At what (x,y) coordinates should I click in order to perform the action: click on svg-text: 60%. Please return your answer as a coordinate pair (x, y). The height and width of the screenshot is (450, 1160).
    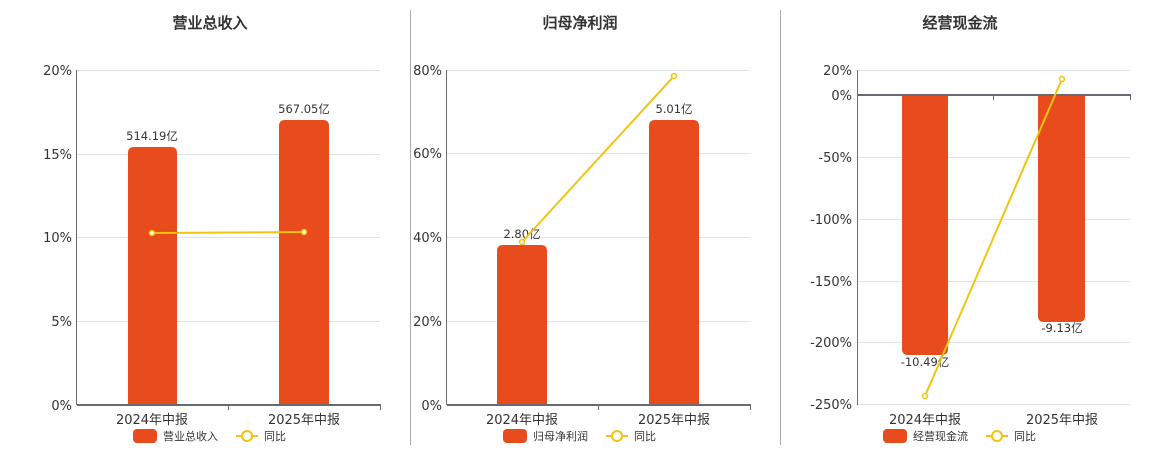
    Looking at the image, I should click on (427, 154).